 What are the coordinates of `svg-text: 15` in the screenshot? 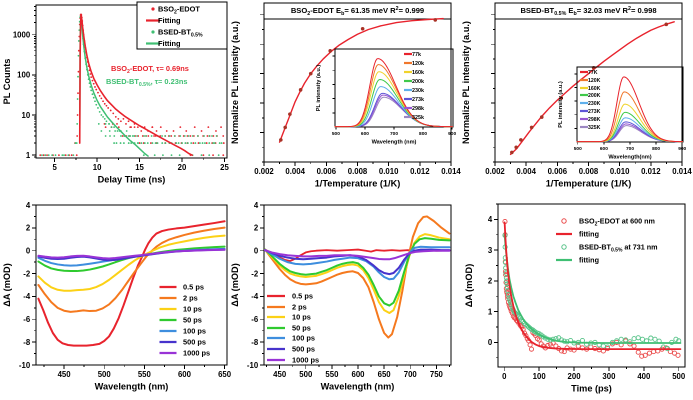 It's located at (139, 167).